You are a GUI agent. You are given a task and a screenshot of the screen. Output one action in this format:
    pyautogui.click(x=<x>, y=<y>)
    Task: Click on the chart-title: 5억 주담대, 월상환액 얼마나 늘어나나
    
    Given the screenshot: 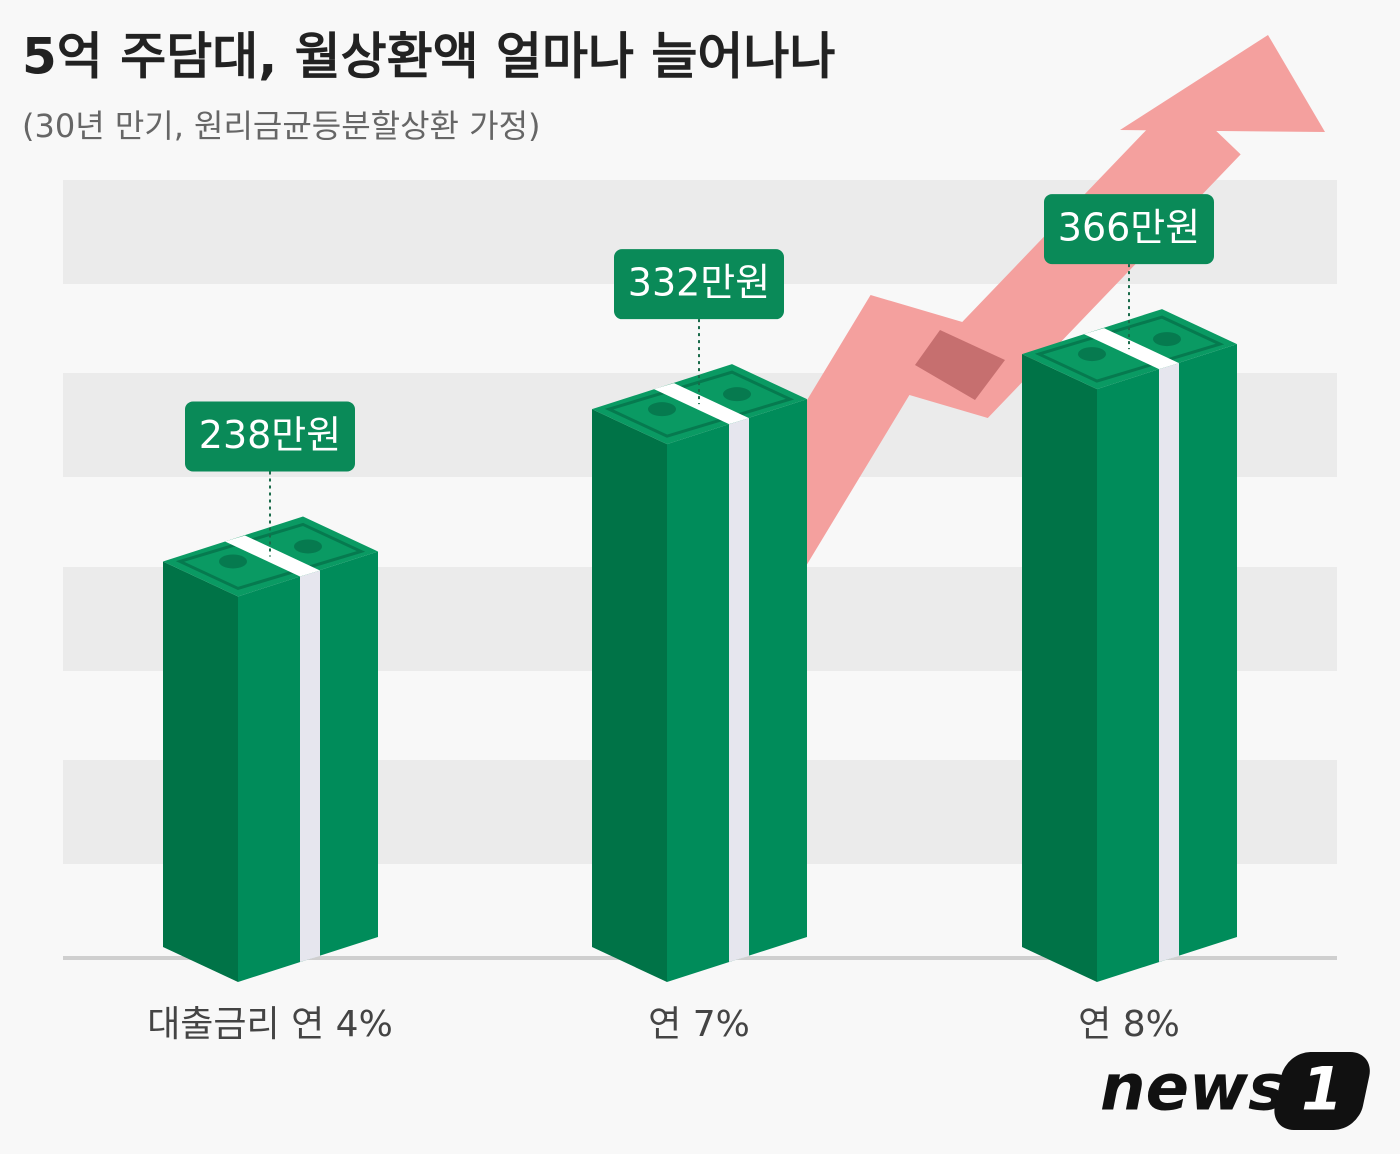 What is the action you would take?
    pyautogui.click(x=428, y=57)
    